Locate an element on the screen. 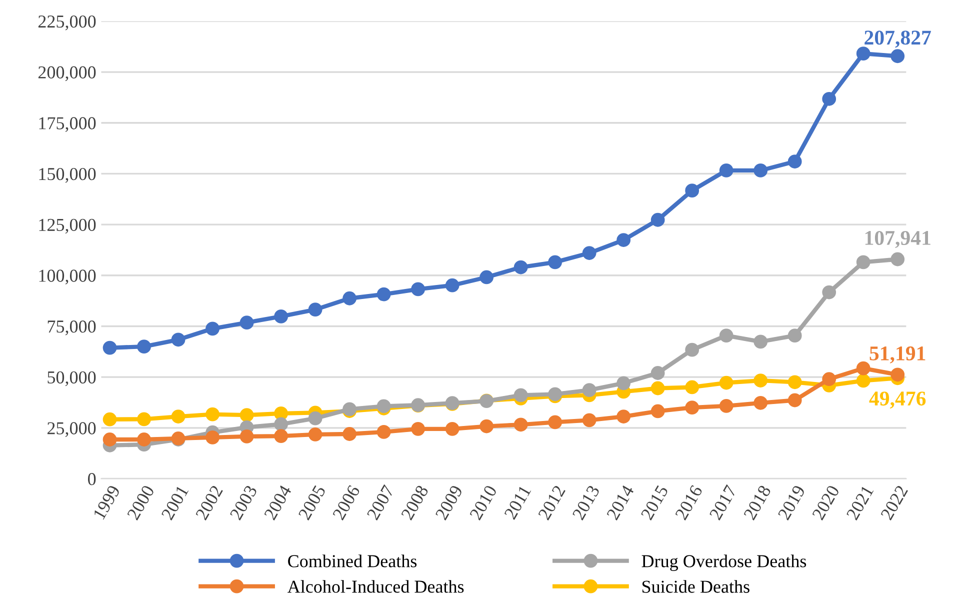 The height and width of the screenshot is (606, 964). data-label: 51,191 is located at coordinates (898, 355).